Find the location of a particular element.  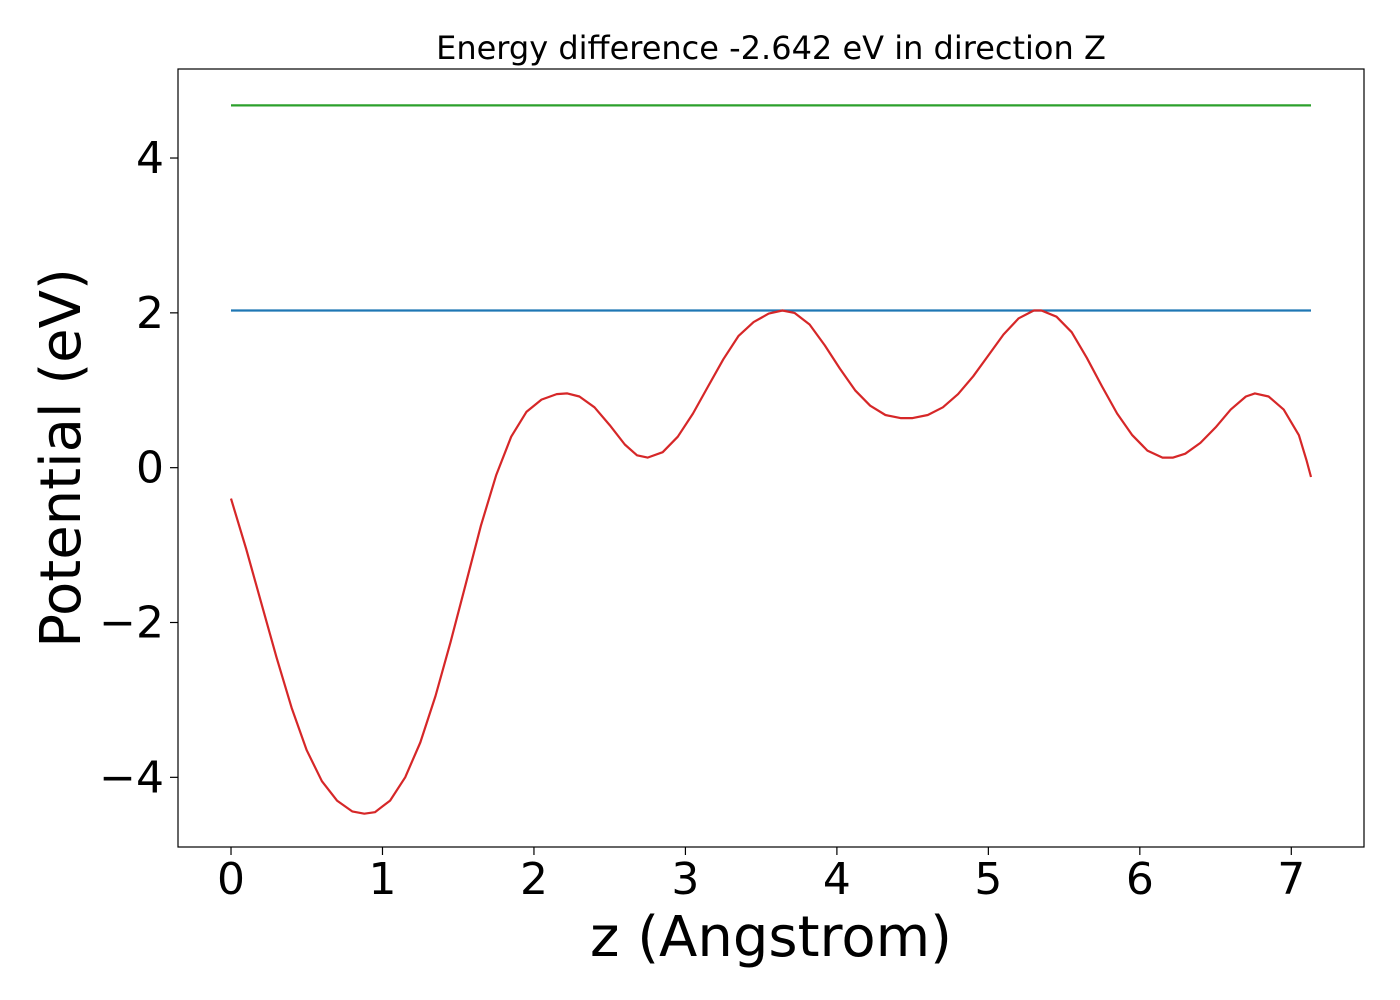

x-tick-label: 6 is located at coordinates (1140, 879).